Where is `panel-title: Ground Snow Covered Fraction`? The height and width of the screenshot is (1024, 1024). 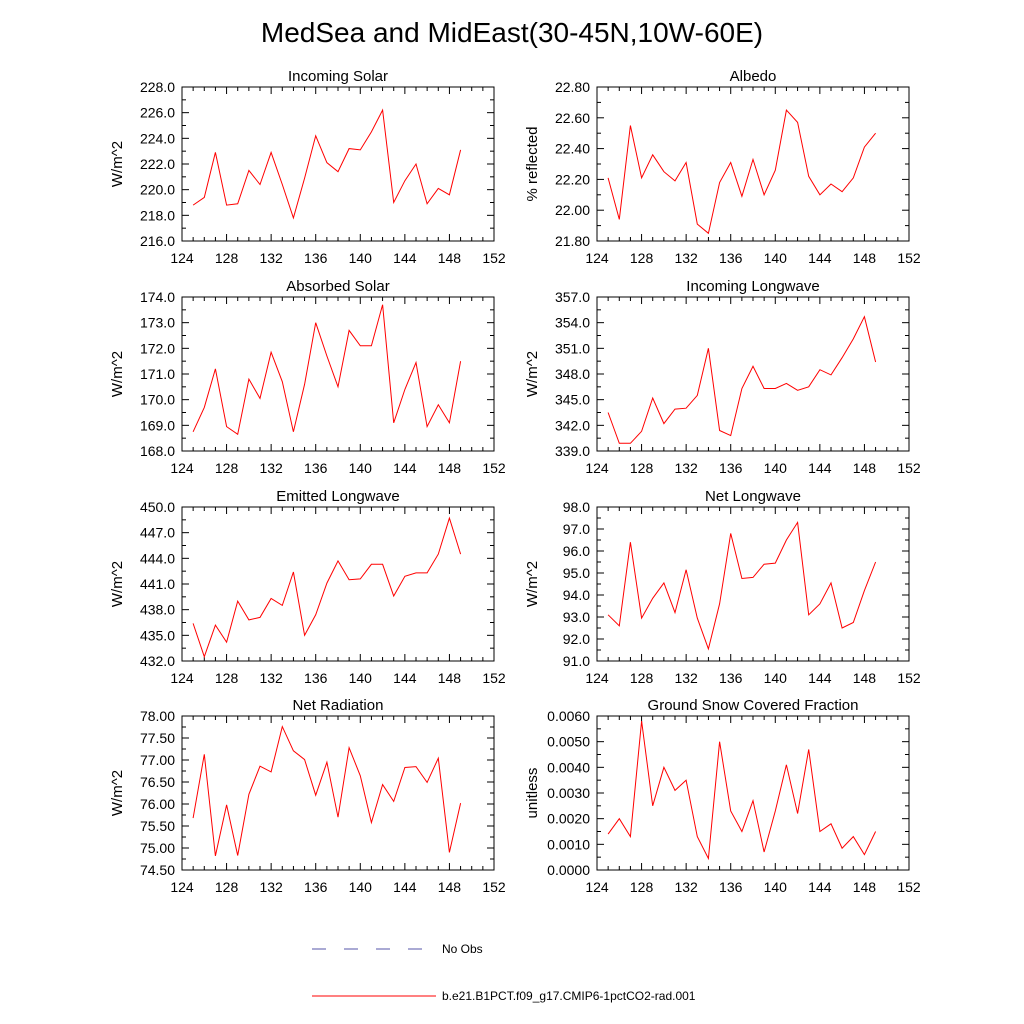 panel-title: Ground Snow Covered Fraction is located at coordinates (753, 705).